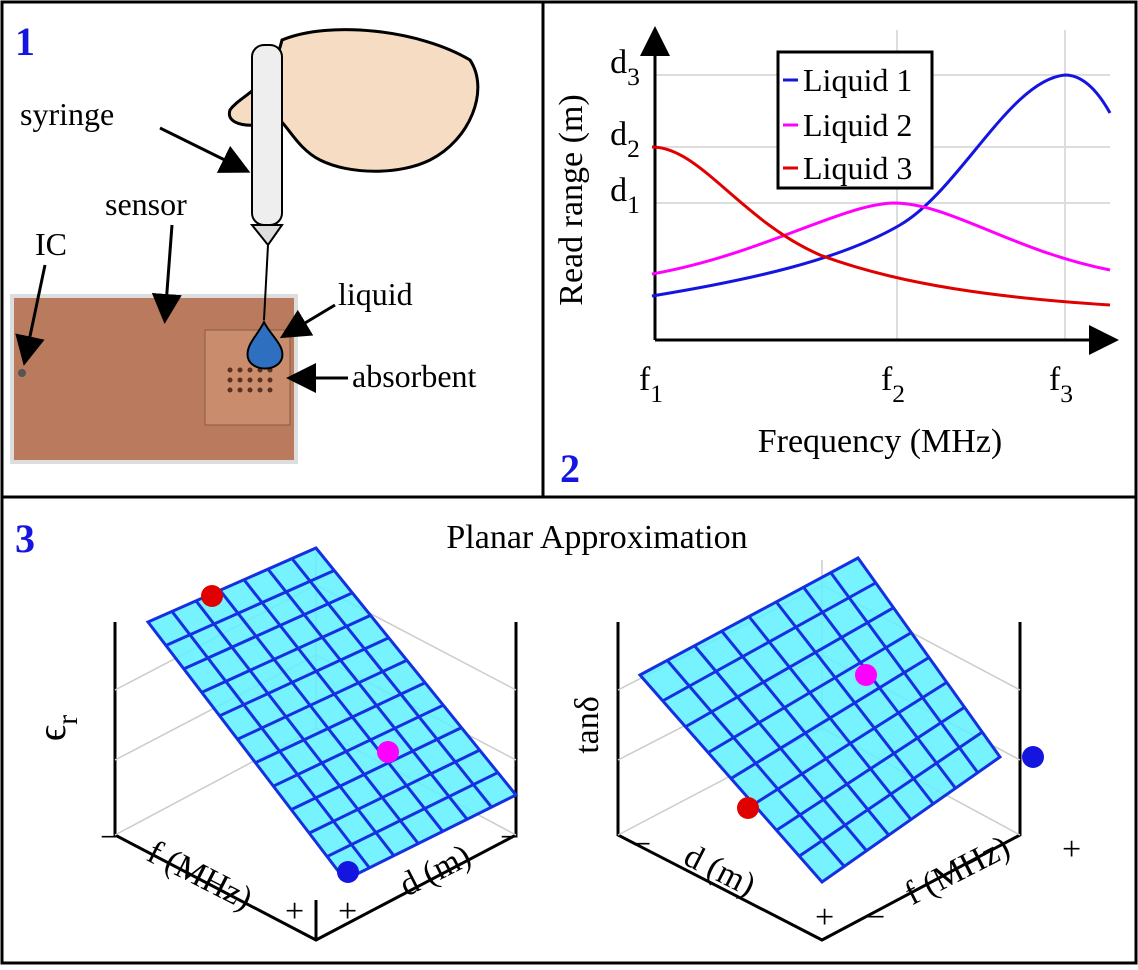  I want to click on tick-main: ϵ, so click(51, 733).